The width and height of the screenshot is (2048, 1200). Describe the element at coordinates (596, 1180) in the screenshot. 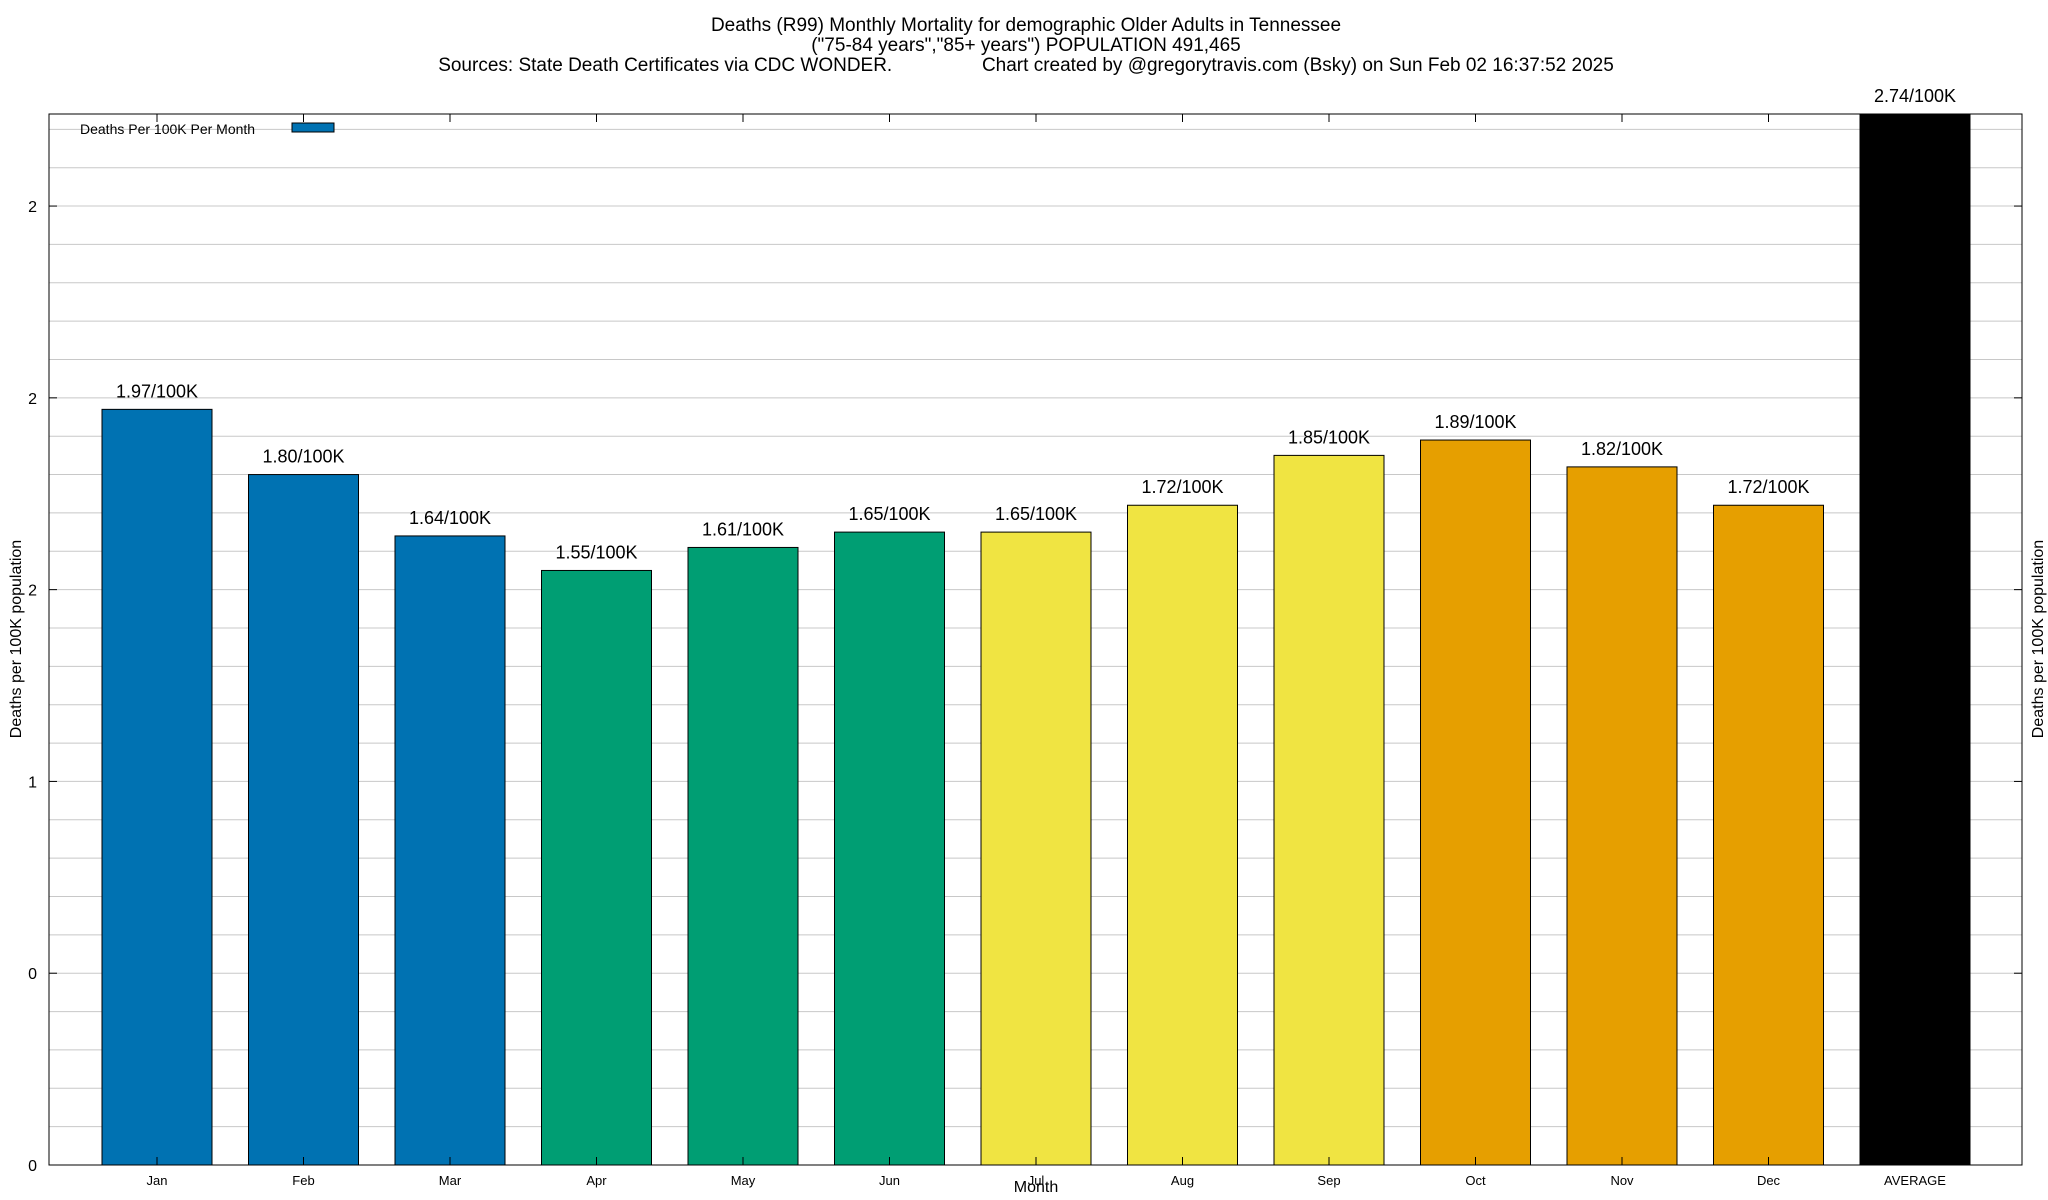

I see `x-tick-label: Apr` at that location.